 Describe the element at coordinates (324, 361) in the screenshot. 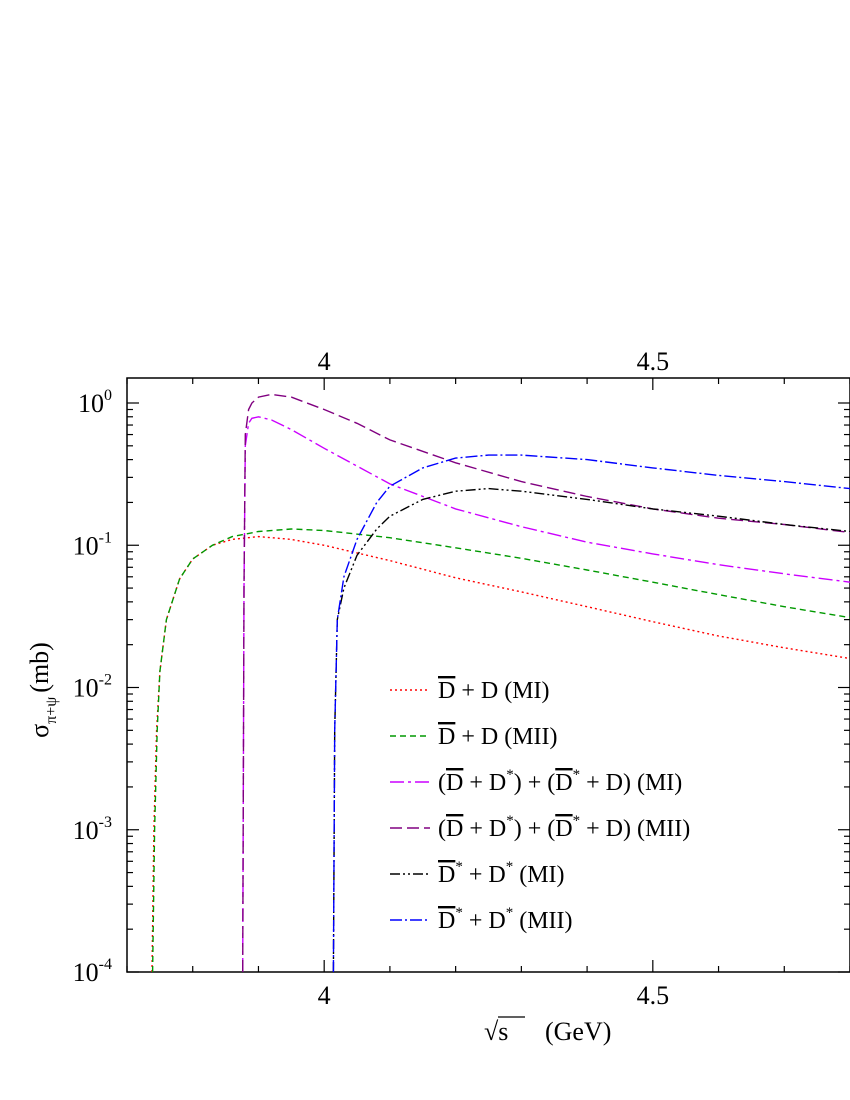

I see `x-tick-label-top: 4` at that location.